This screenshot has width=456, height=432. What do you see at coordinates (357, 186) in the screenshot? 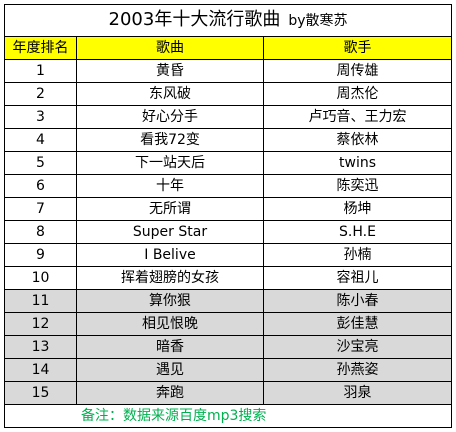
I see `cell-singer: 陈奕迅` at bounding box center [357, 186].